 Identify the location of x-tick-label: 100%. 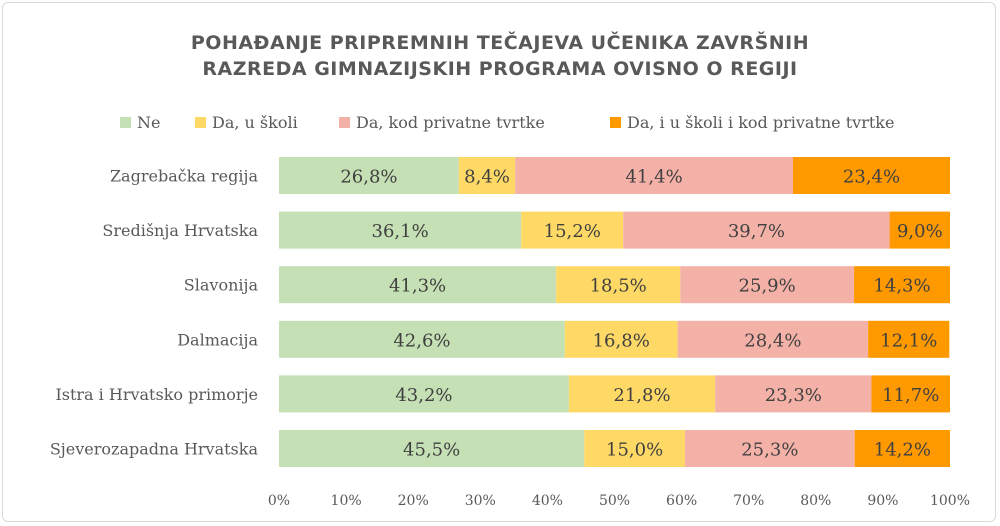
(950, 501).